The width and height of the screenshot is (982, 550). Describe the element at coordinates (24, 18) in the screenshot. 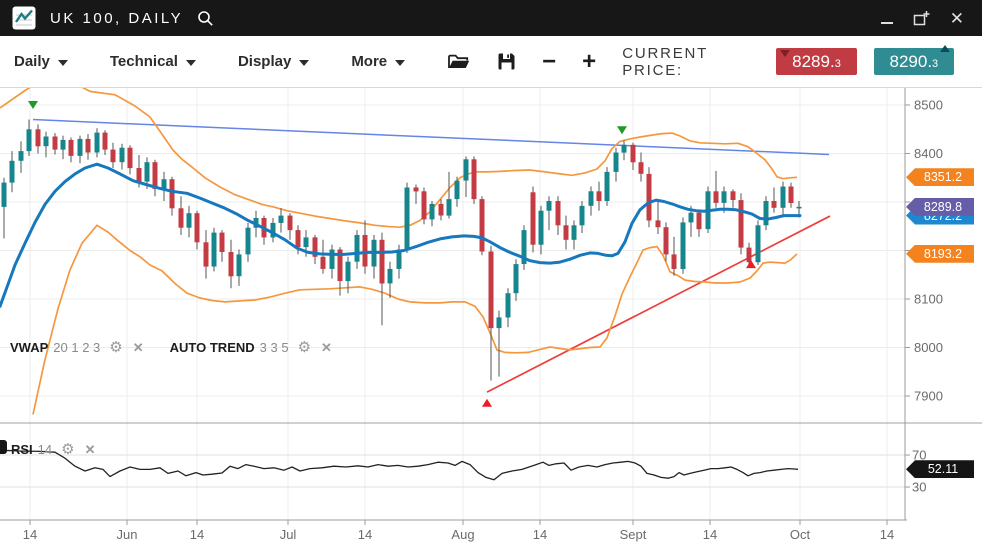

I see `chart-line-icon` at that location.